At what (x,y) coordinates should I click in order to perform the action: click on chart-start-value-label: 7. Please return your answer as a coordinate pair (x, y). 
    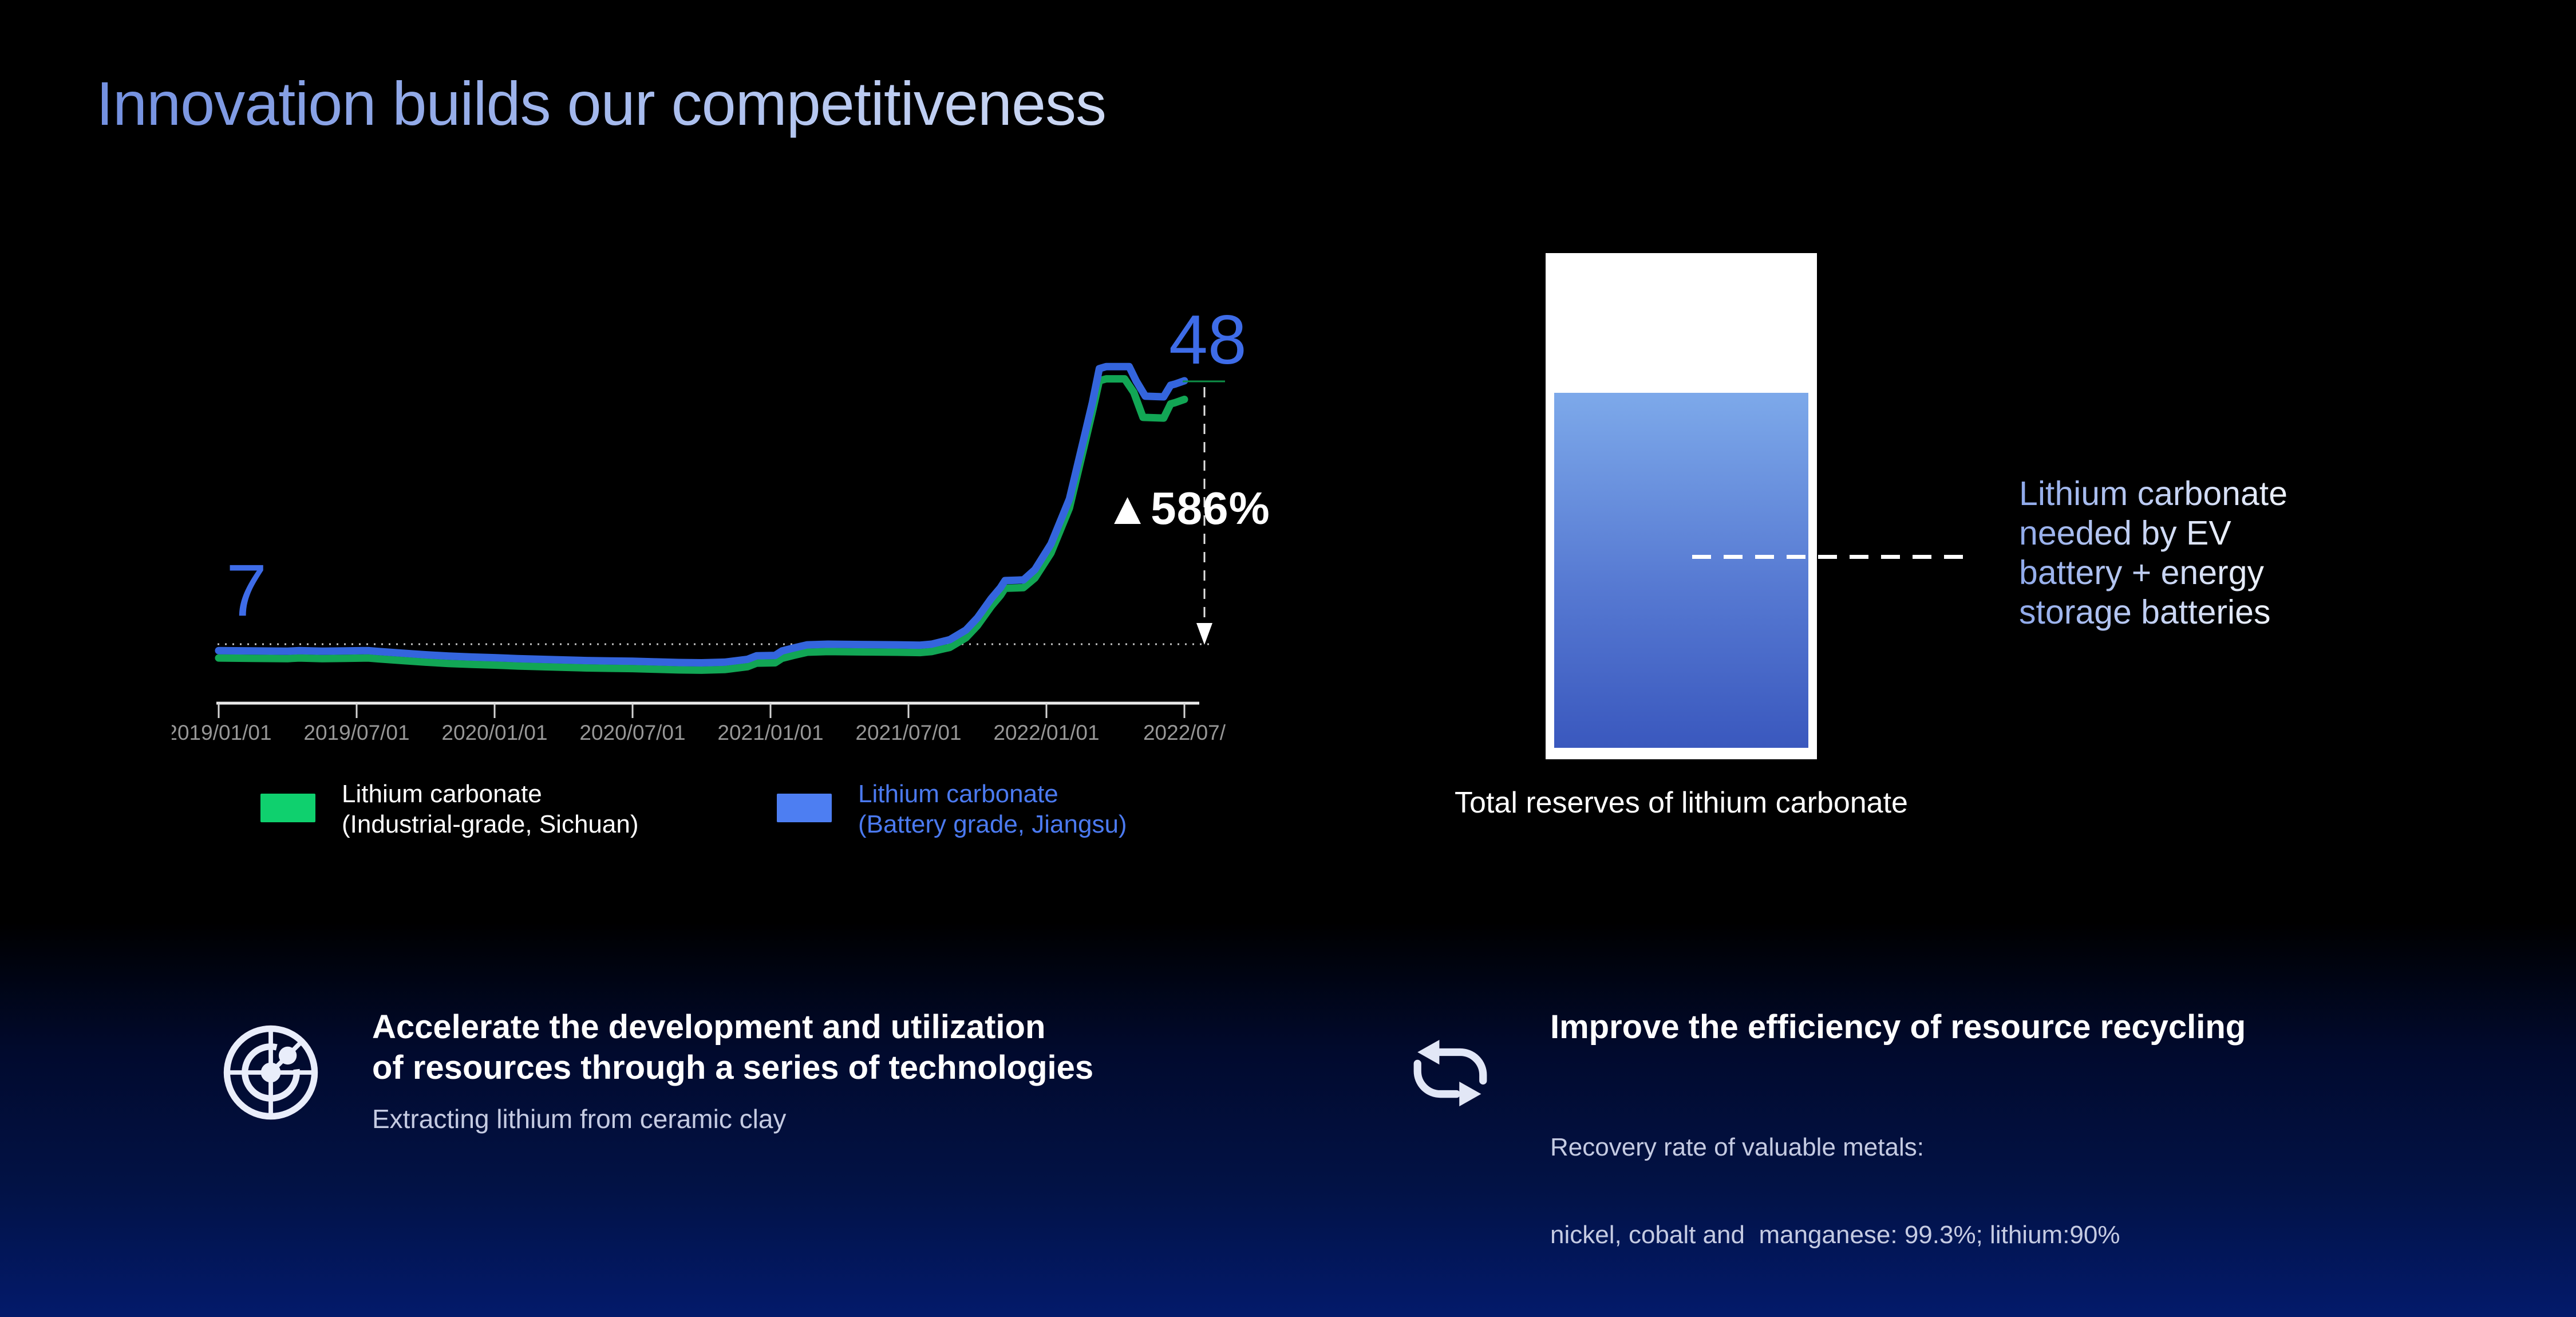
    Looking at the image, I should click on (246, 591).